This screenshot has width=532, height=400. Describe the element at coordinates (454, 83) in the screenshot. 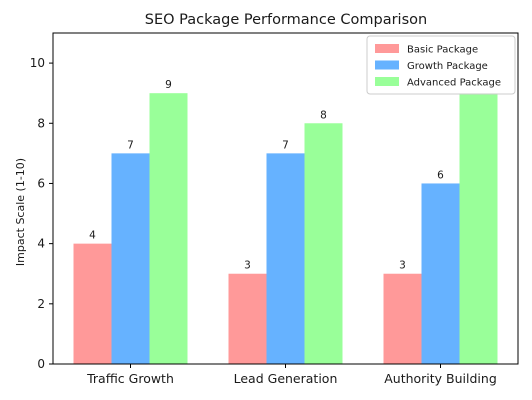

I see `legend-label: Advanced Package` at that location.